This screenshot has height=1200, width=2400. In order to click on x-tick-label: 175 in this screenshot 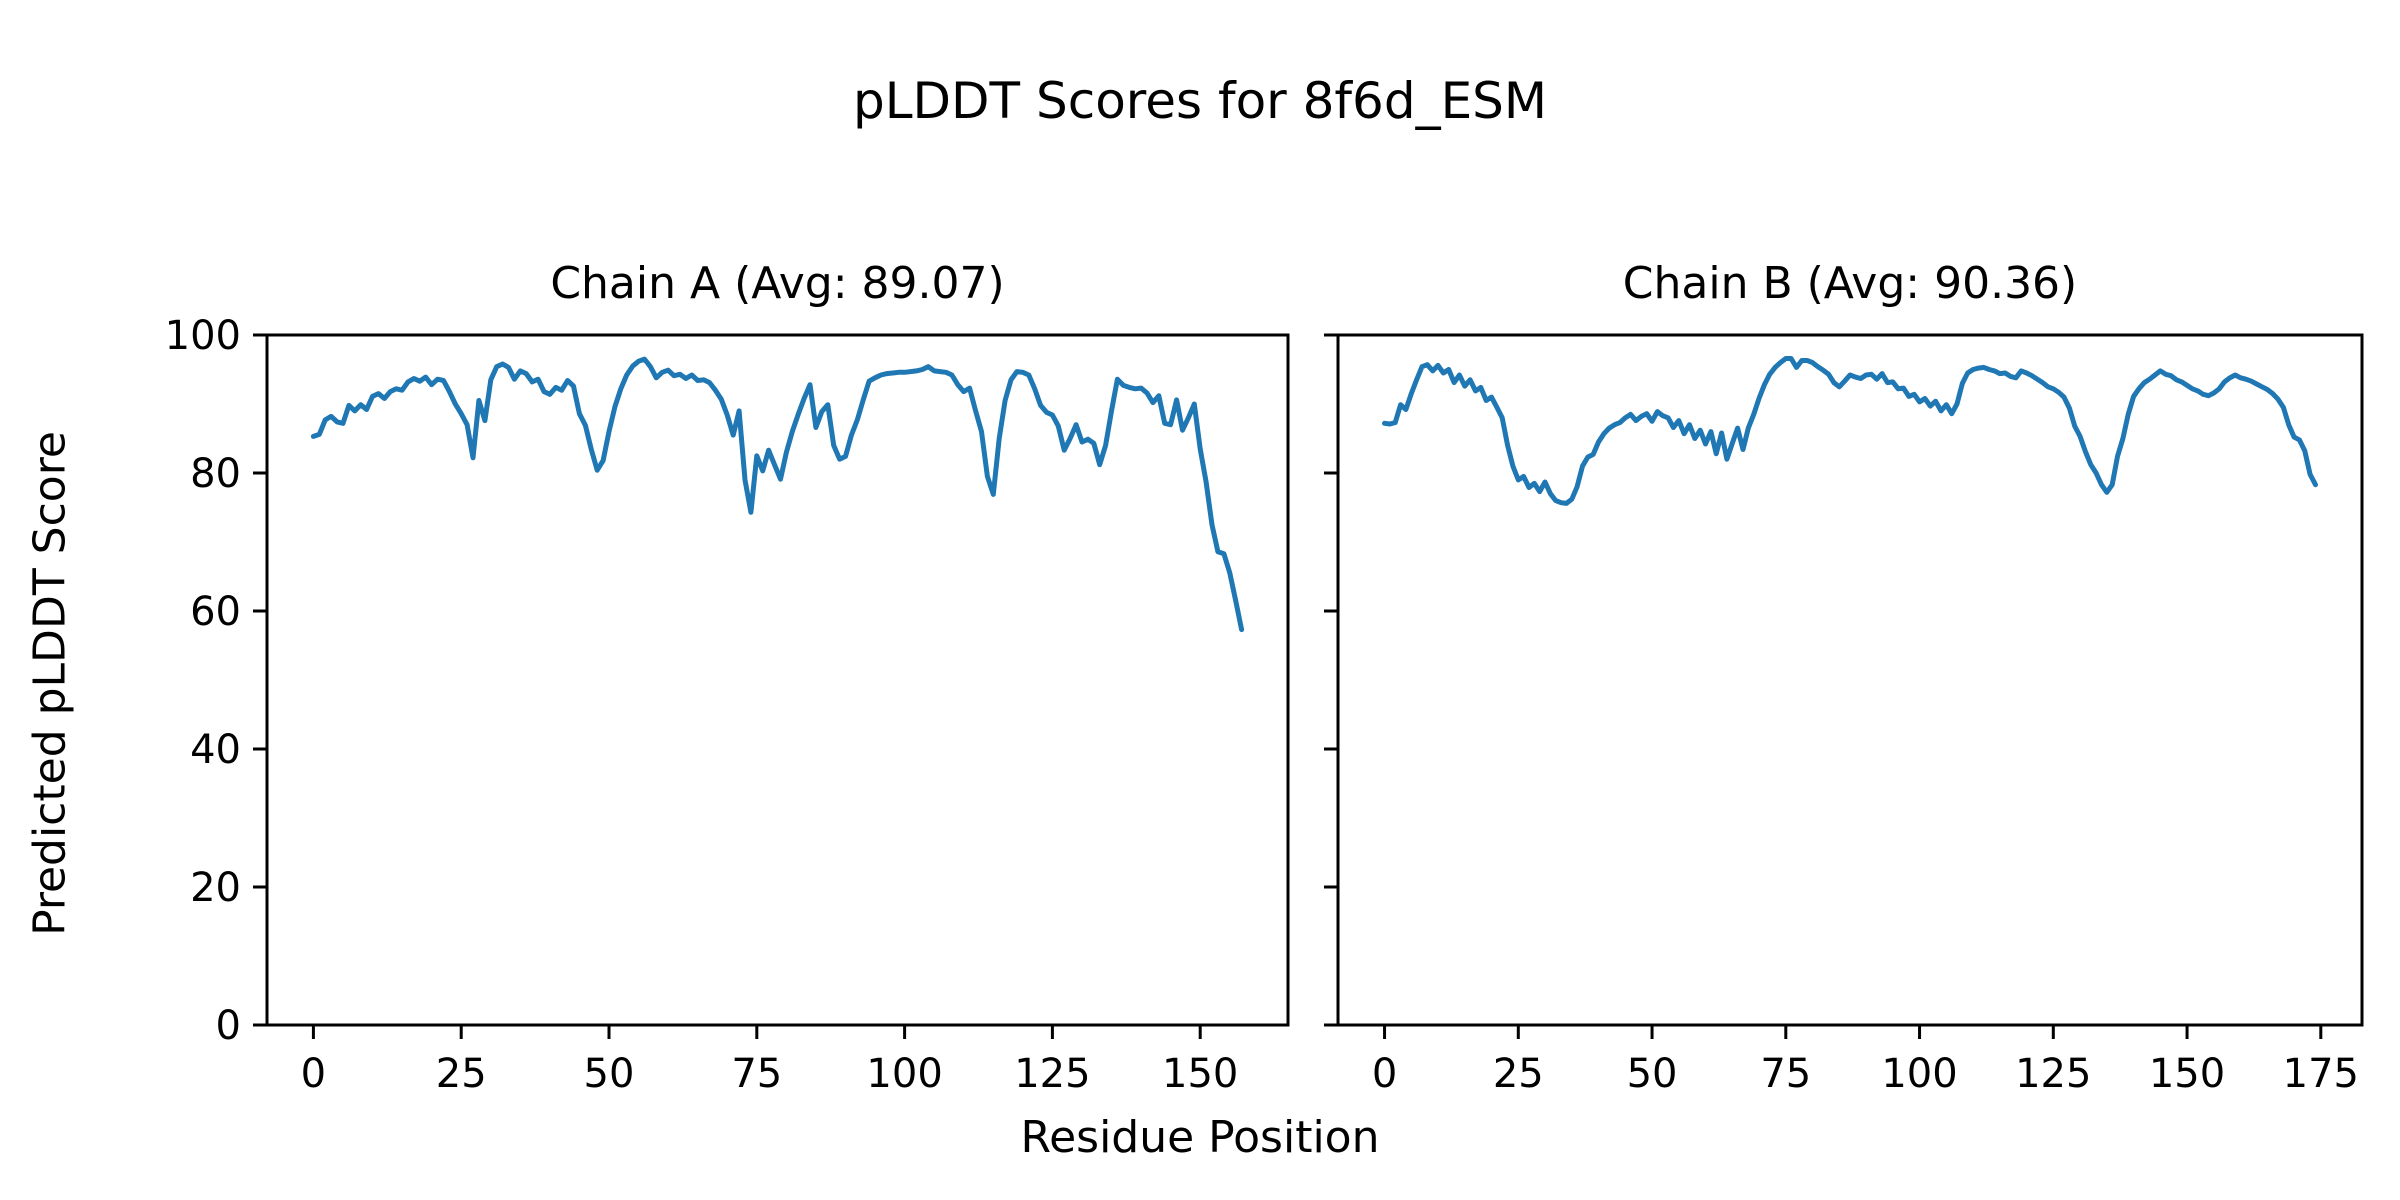, I will do `click(2321, 1074)`.